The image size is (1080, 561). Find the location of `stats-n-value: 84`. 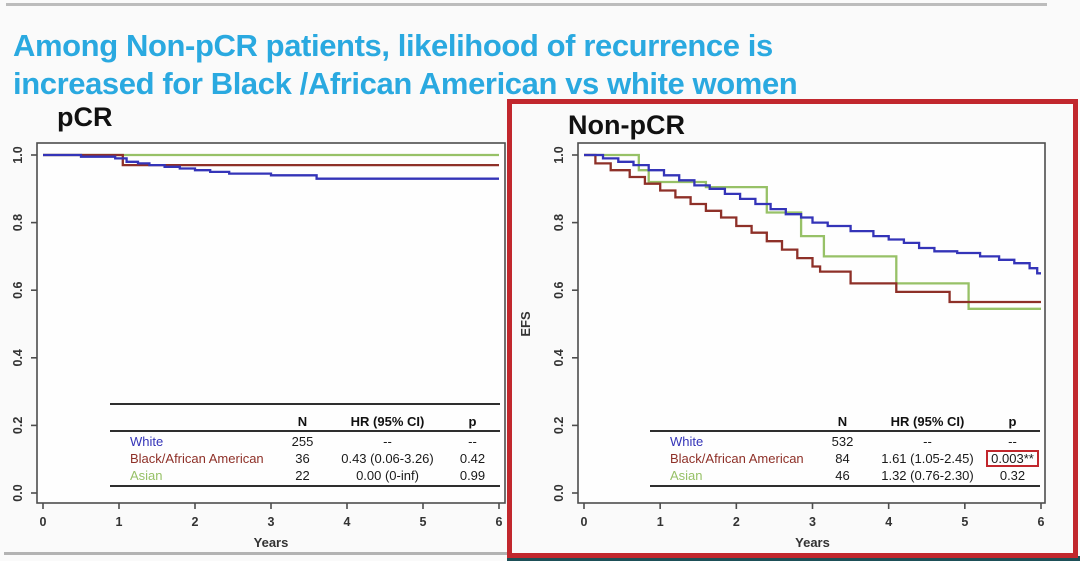

stats-n-value: 84 is located at coordinates (842, 458).